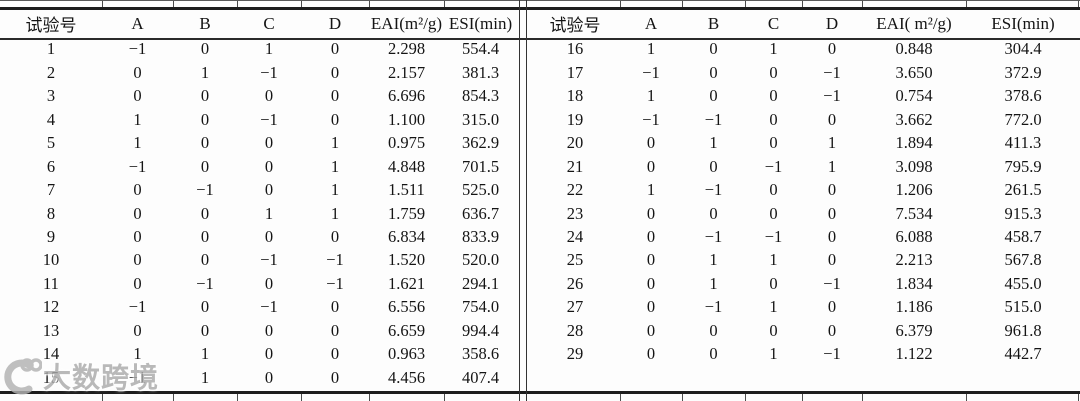  I want to click on header-row: 试验号 A B C D EAI( m²/g) ESI(min), so click(805, 24).